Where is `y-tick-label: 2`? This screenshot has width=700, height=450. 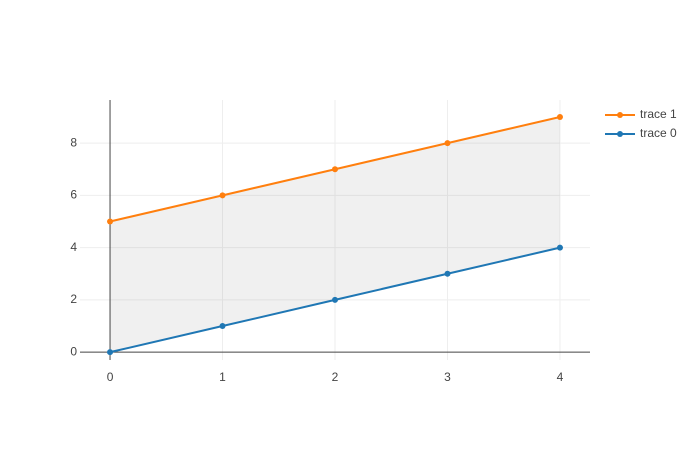 y-tick-label: 2 is located at coordinates (73, 299).